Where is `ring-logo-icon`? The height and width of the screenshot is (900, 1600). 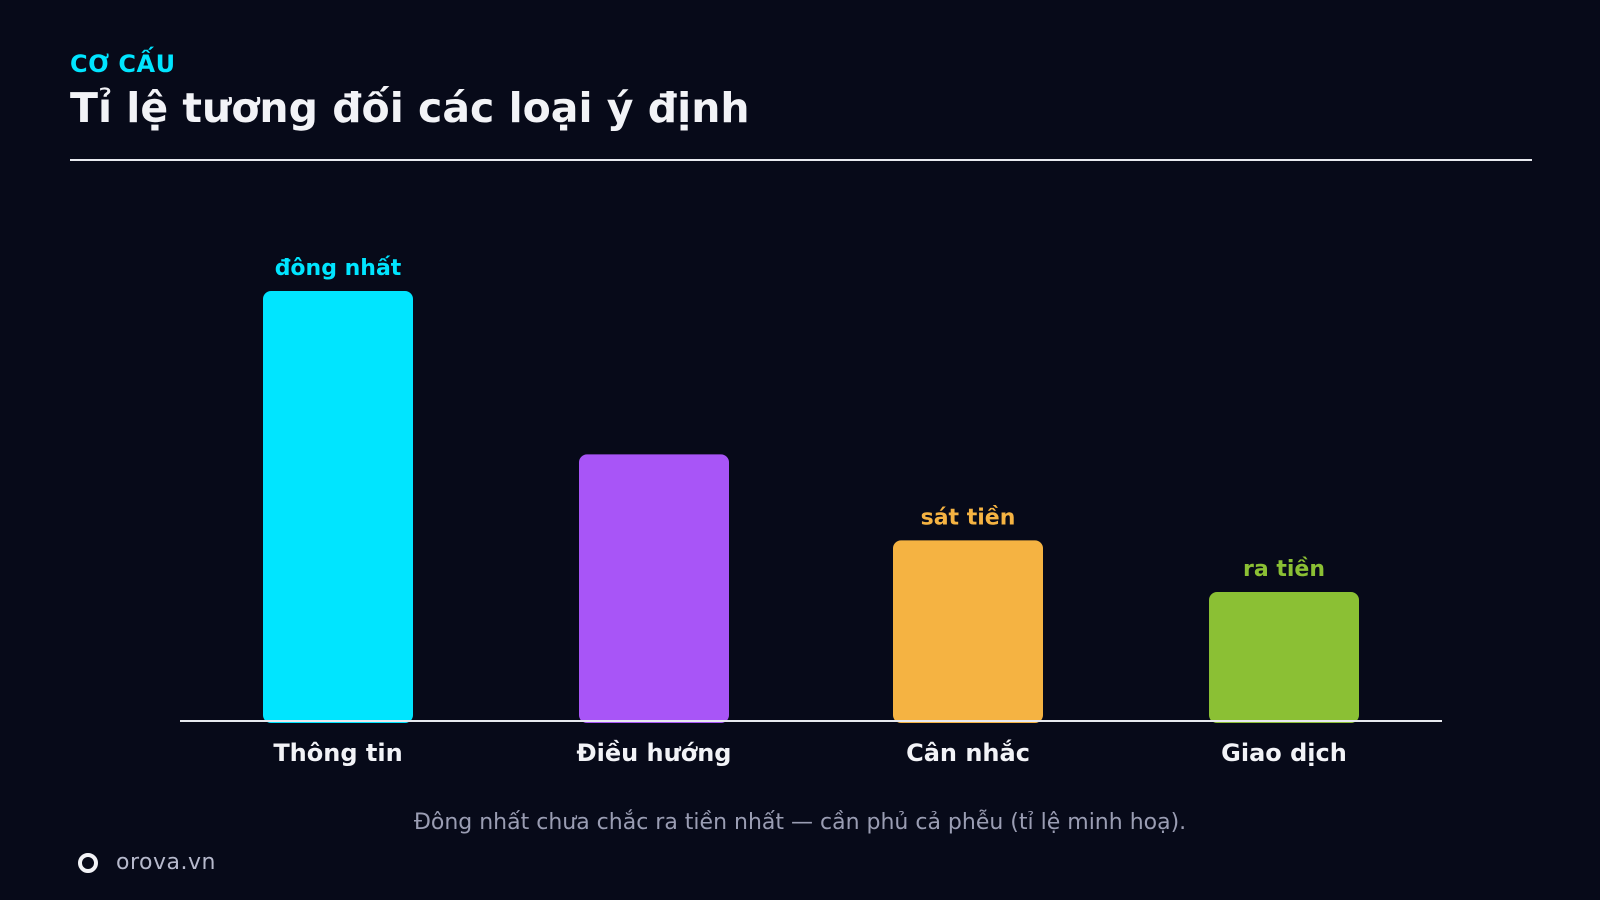
ring-logo-icon is located at coordinates (88, 862).